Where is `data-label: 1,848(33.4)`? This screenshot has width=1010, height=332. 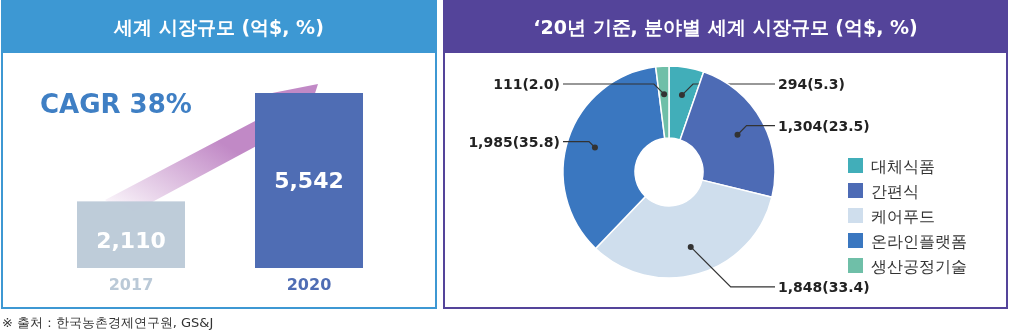
data-label: 1,848(33.4) is located at coordinates (824, 286).